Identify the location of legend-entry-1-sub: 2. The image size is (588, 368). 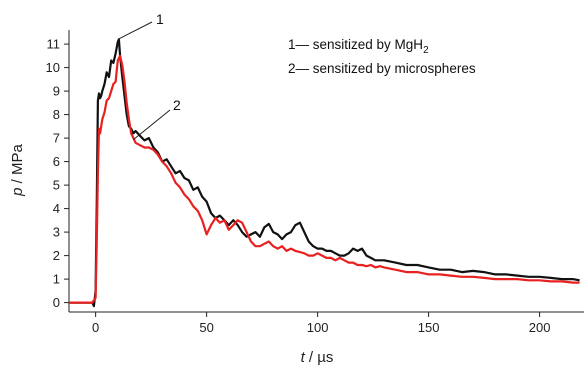
(426, 50).